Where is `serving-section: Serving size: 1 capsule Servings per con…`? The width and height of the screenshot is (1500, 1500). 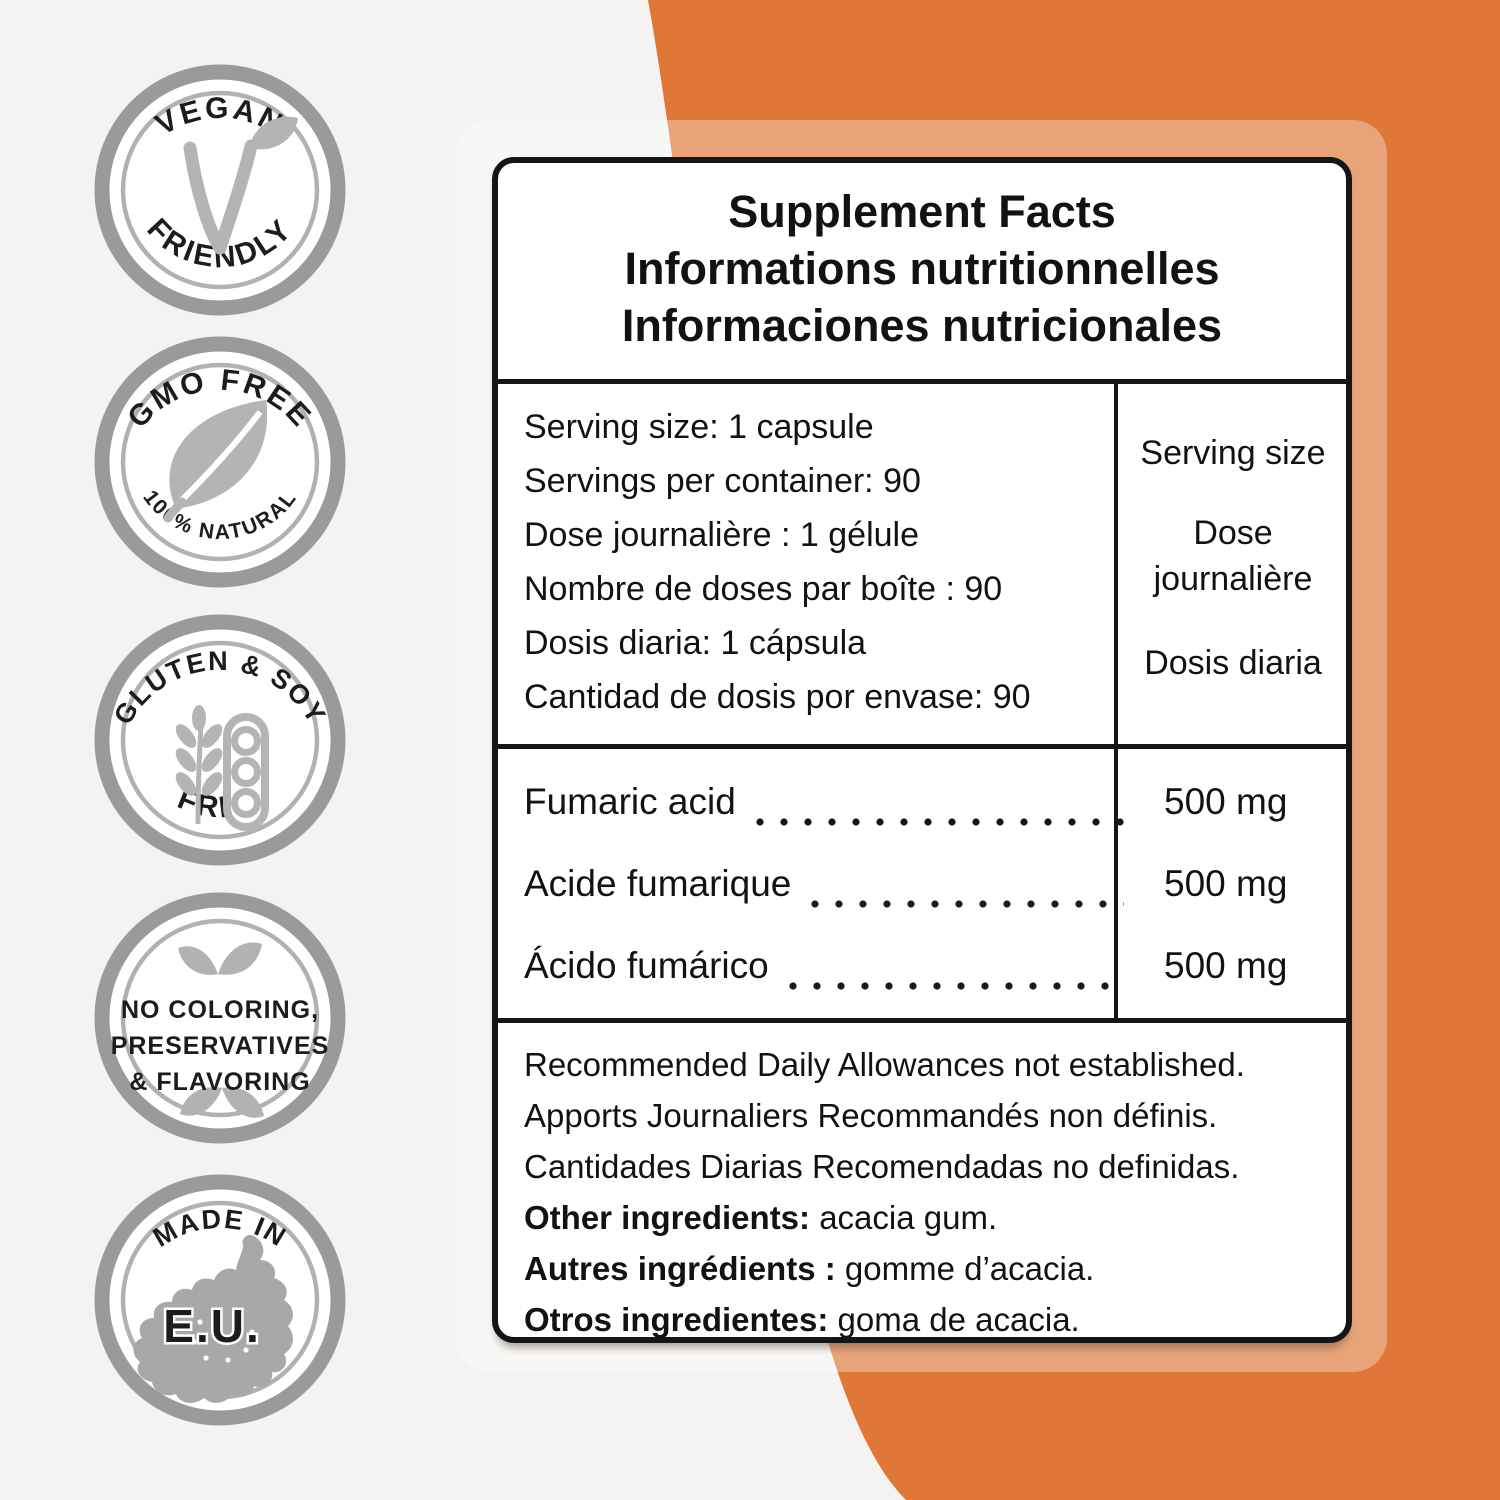 serving-section: Serving size: 1 capsule Servings per con… is located at coordinates (922, 564).